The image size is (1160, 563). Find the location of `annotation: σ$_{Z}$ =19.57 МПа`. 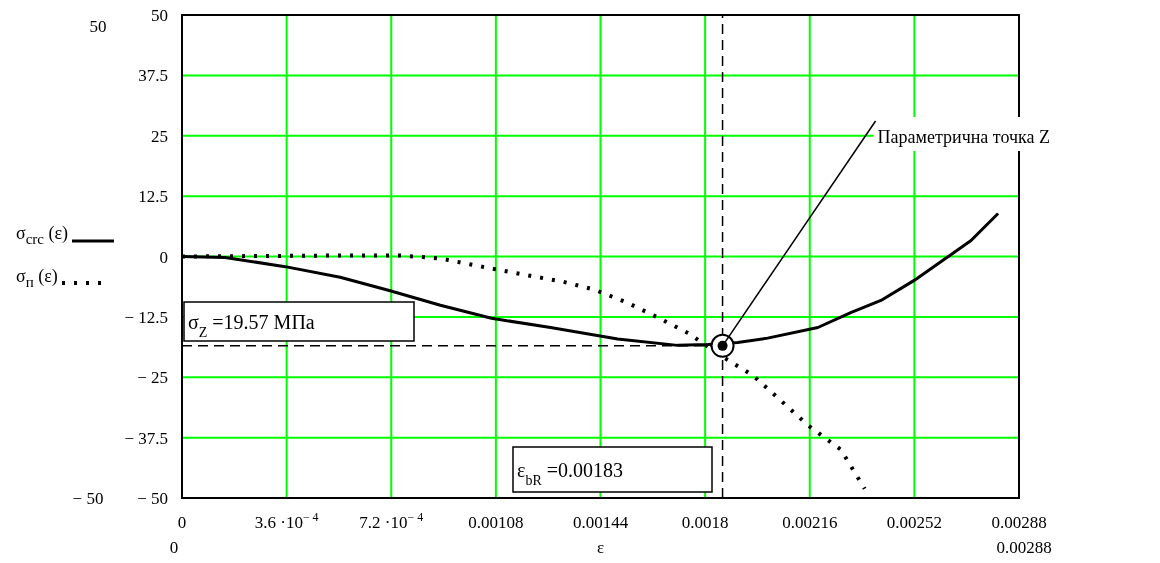

annotation: σ$_{Z}$ =19.57 МПа is located at coordinates (251, 324).